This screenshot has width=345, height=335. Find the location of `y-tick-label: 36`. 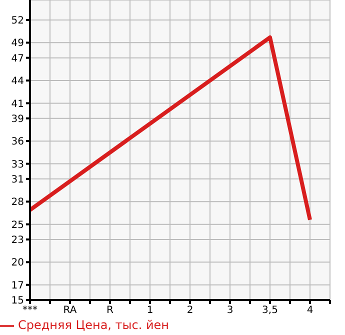

y-tick-label: 36 is located at coordinates (17, 142).